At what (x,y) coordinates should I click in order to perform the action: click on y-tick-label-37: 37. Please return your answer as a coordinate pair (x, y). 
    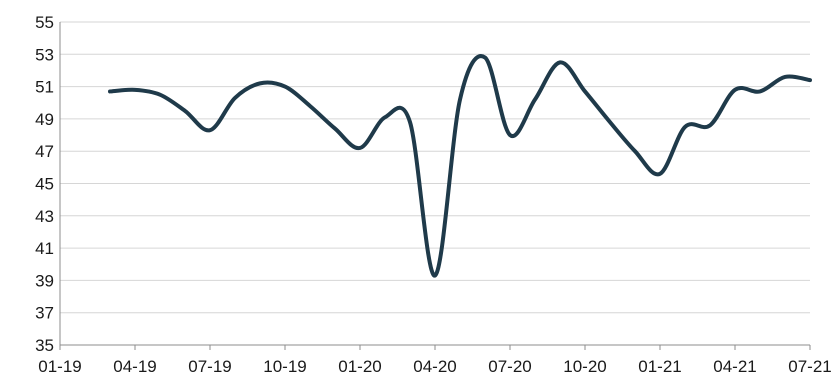
    Looking at the image, I should click on (44, 313).